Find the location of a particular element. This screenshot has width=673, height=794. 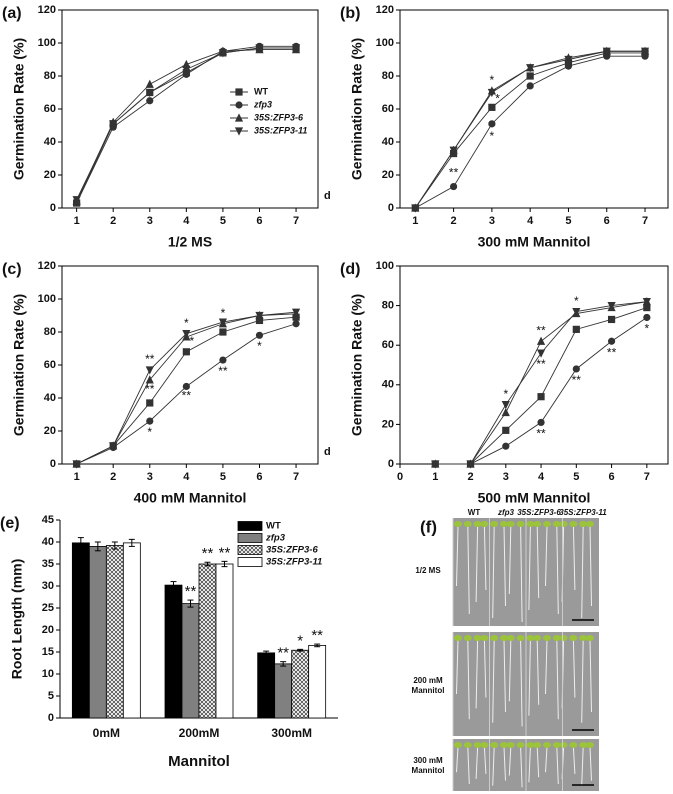

panel-label: (d) is located at coordinates (350, 269).